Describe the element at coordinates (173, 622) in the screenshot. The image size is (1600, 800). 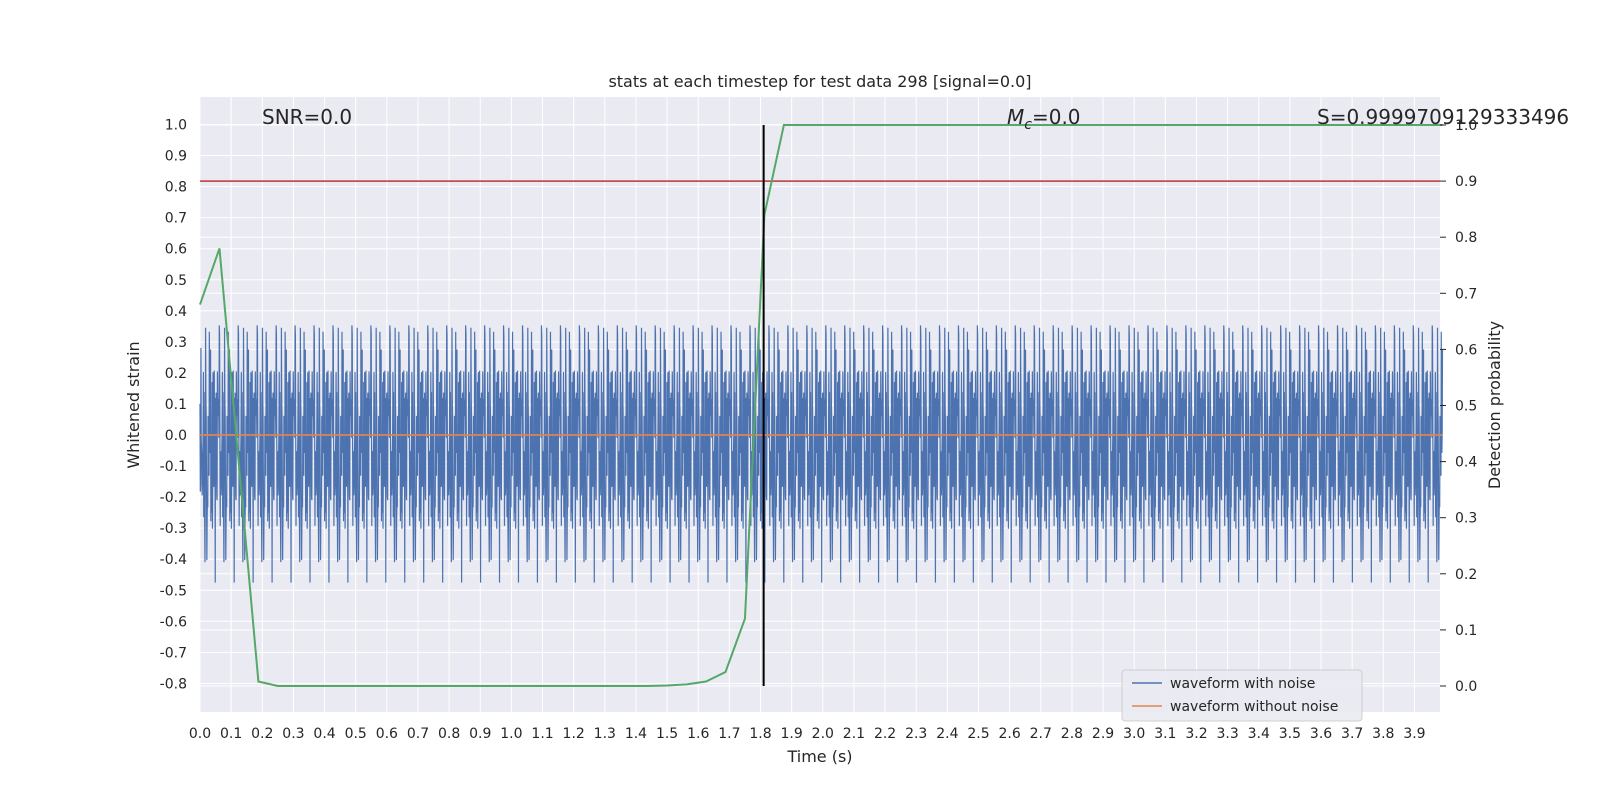
I see `y-tick-label-left: -0.6` at that location.